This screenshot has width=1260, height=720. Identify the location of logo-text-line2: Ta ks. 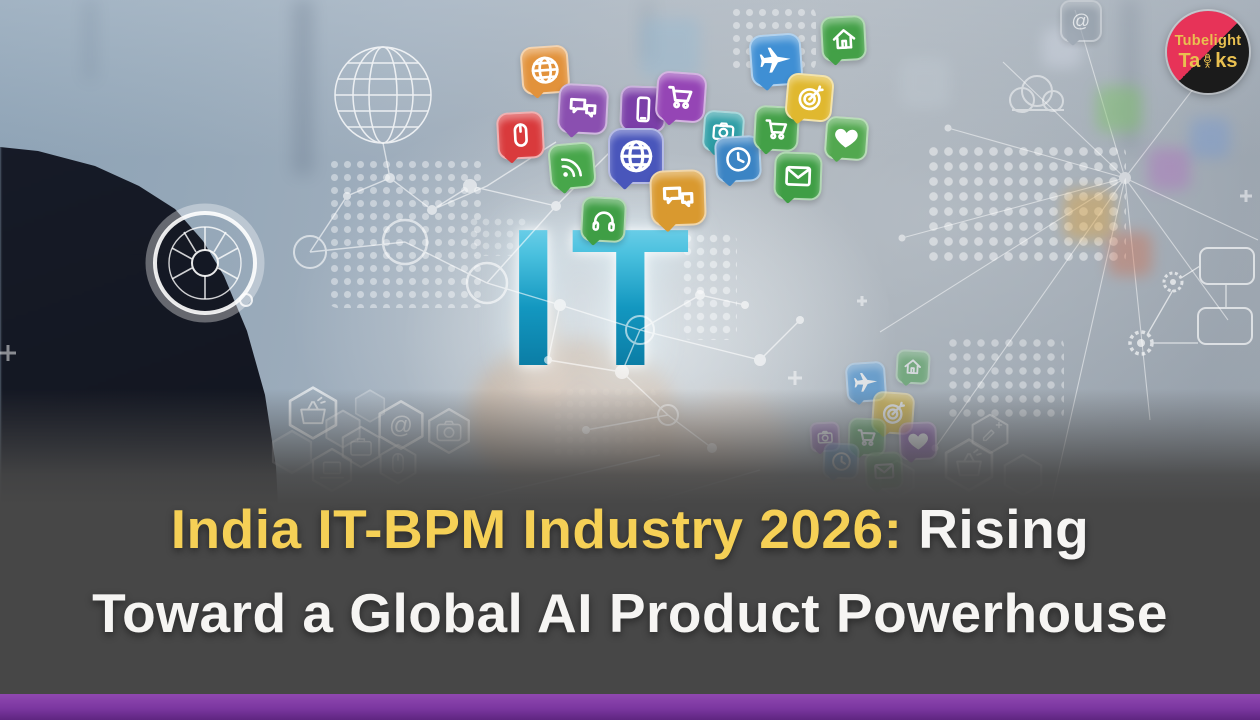
(1207, 61).